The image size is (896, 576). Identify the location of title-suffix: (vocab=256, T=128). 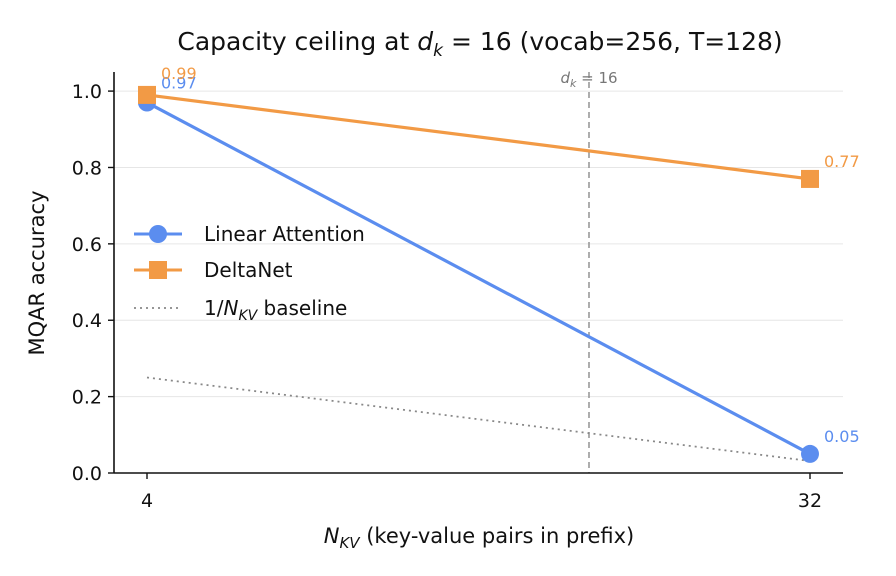
(647, 41).